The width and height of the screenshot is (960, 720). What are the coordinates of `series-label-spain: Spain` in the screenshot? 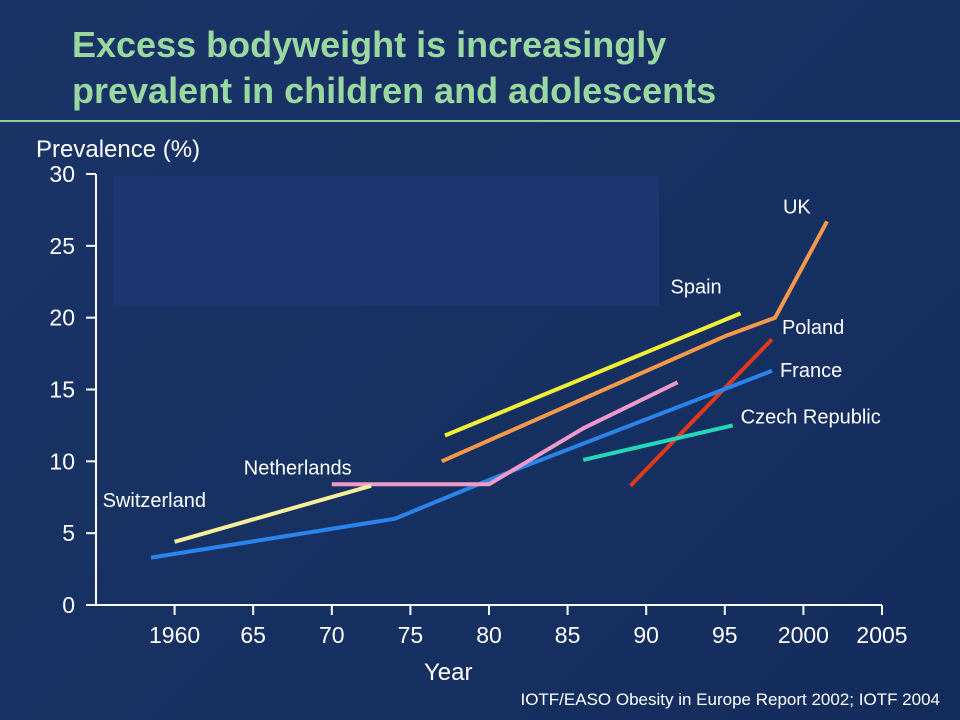 It's located at (696, 287).